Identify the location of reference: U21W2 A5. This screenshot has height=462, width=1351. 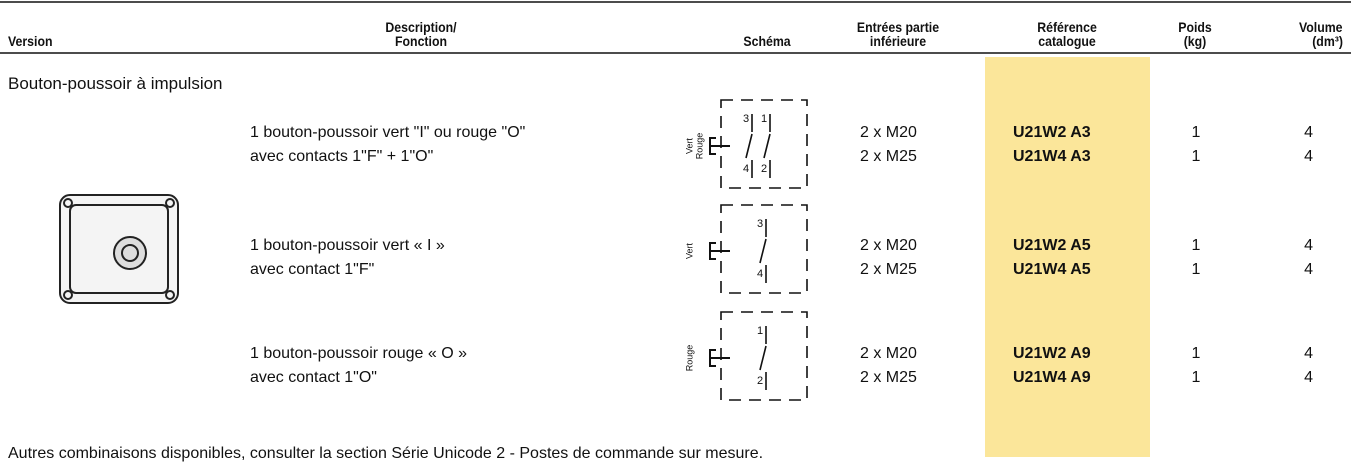
(1052, 245).